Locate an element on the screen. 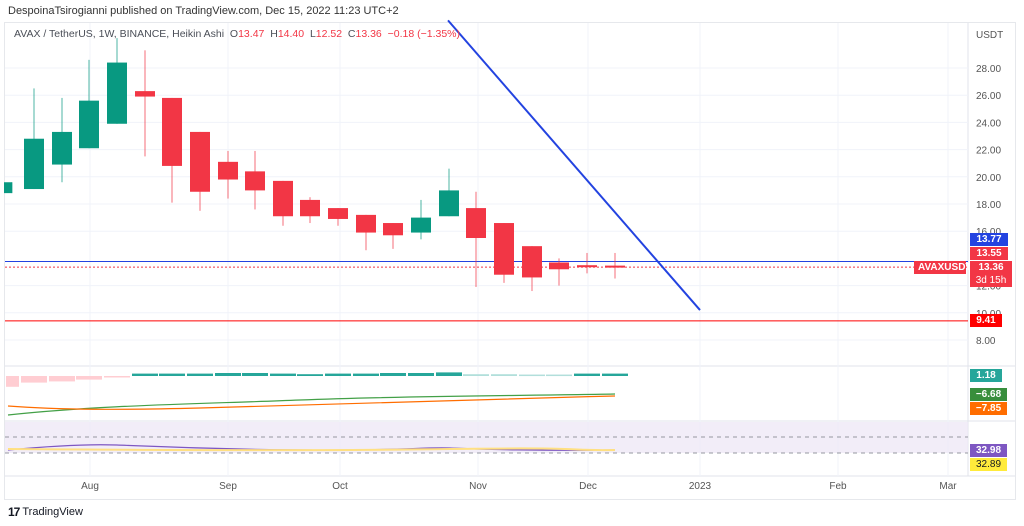 The height and width of the screenshot is (526, 1024). price-axis-tick: 24.00 is located at coordinates (988, 123).